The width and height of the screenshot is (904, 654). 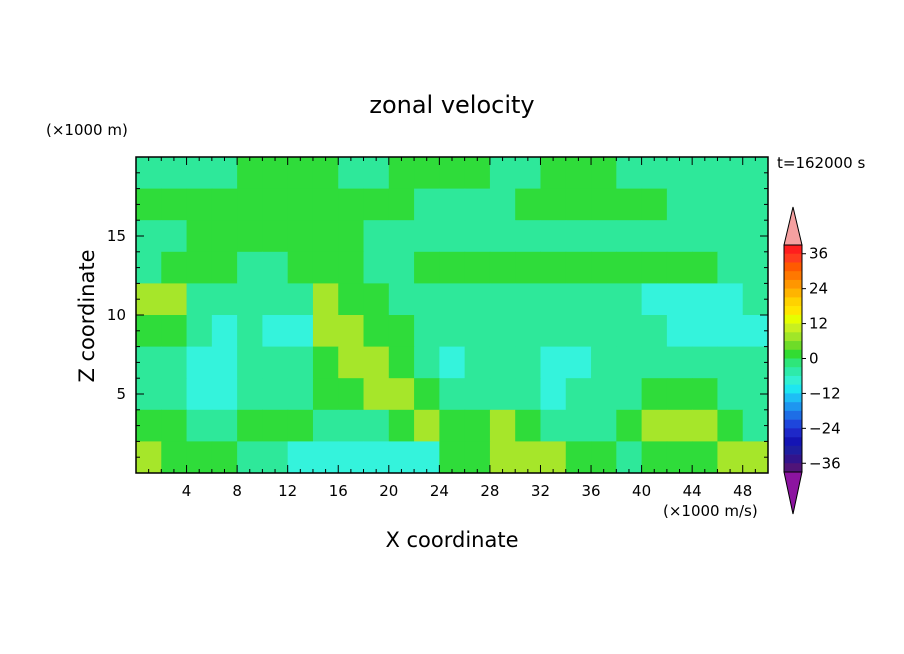 I want to click on colorbar: 36 24 12 0 −12 −24 −36, so click(x=812, y=360).